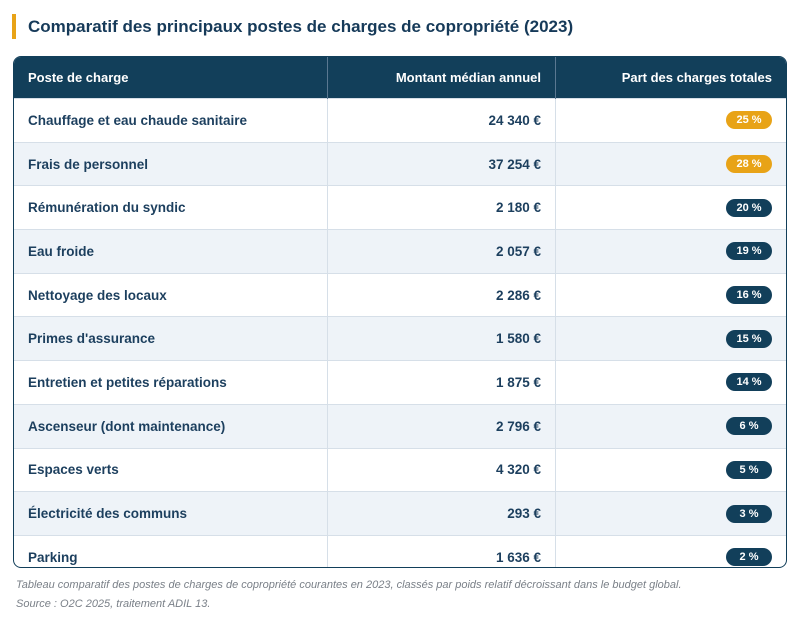 The image size is (800, 618). What do you see at coordinates (670, 425) in the screenshot?
I see `share-cell: 6 %` at bounding box center [670, 425].